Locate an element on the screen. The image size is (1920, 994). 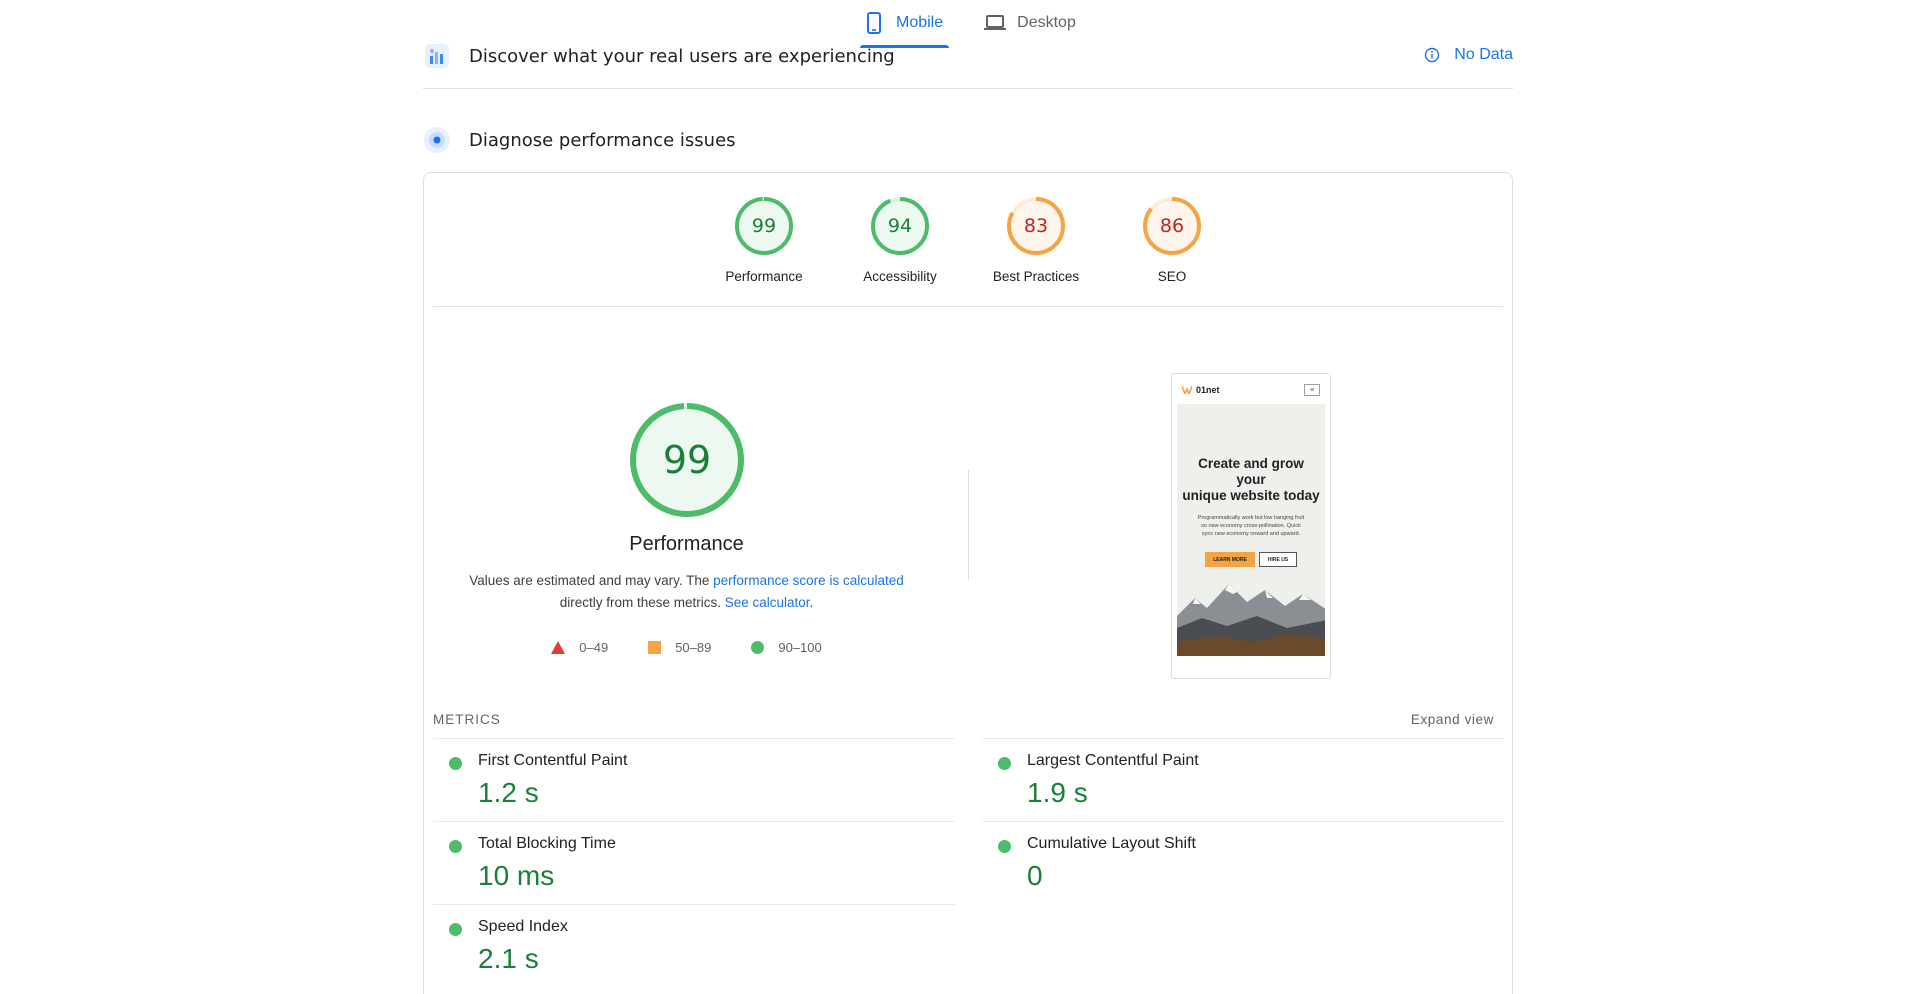
metric-value: 10 ms is located at coordinates (516, 875).